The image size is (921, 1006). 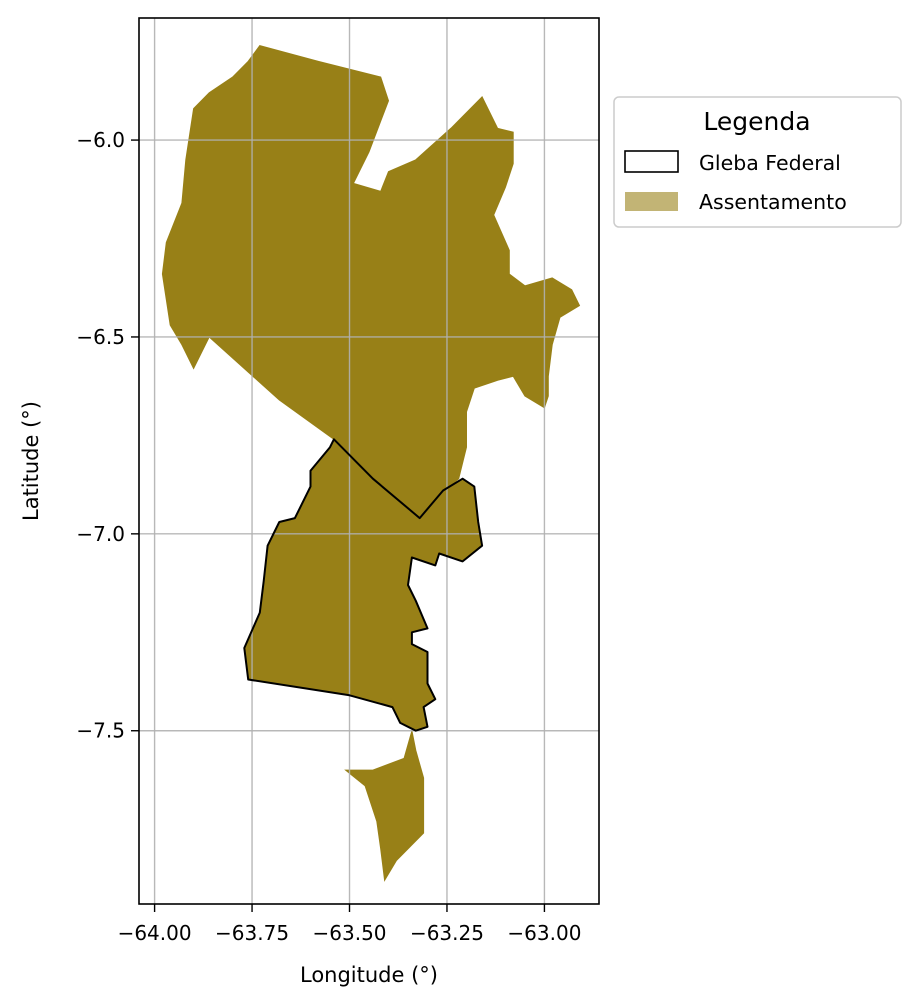 I want to click on x-tick-label: −63.00, so click(x=544, y=933).